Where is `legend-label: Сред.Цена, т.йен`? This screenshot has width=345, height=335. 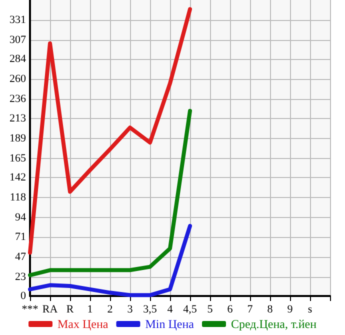 legend-label: Сред.Цена, т.йен is located at coordinates (274, 324).